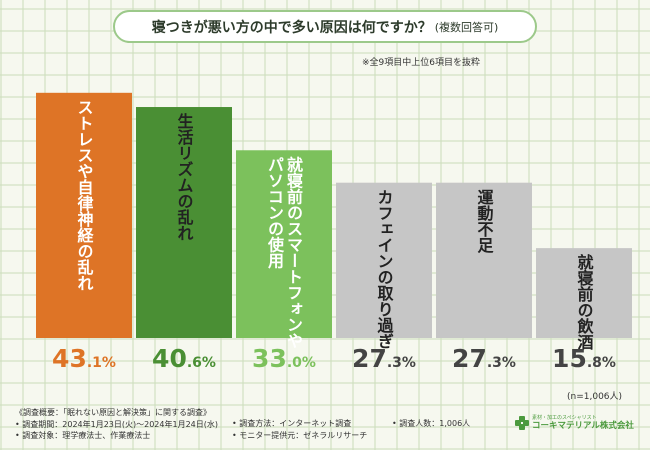 The height and width of the screenshot is (450, 650). I want to click on category-label-1: ストレスや自律神経の乱れ, so click(84, 195).